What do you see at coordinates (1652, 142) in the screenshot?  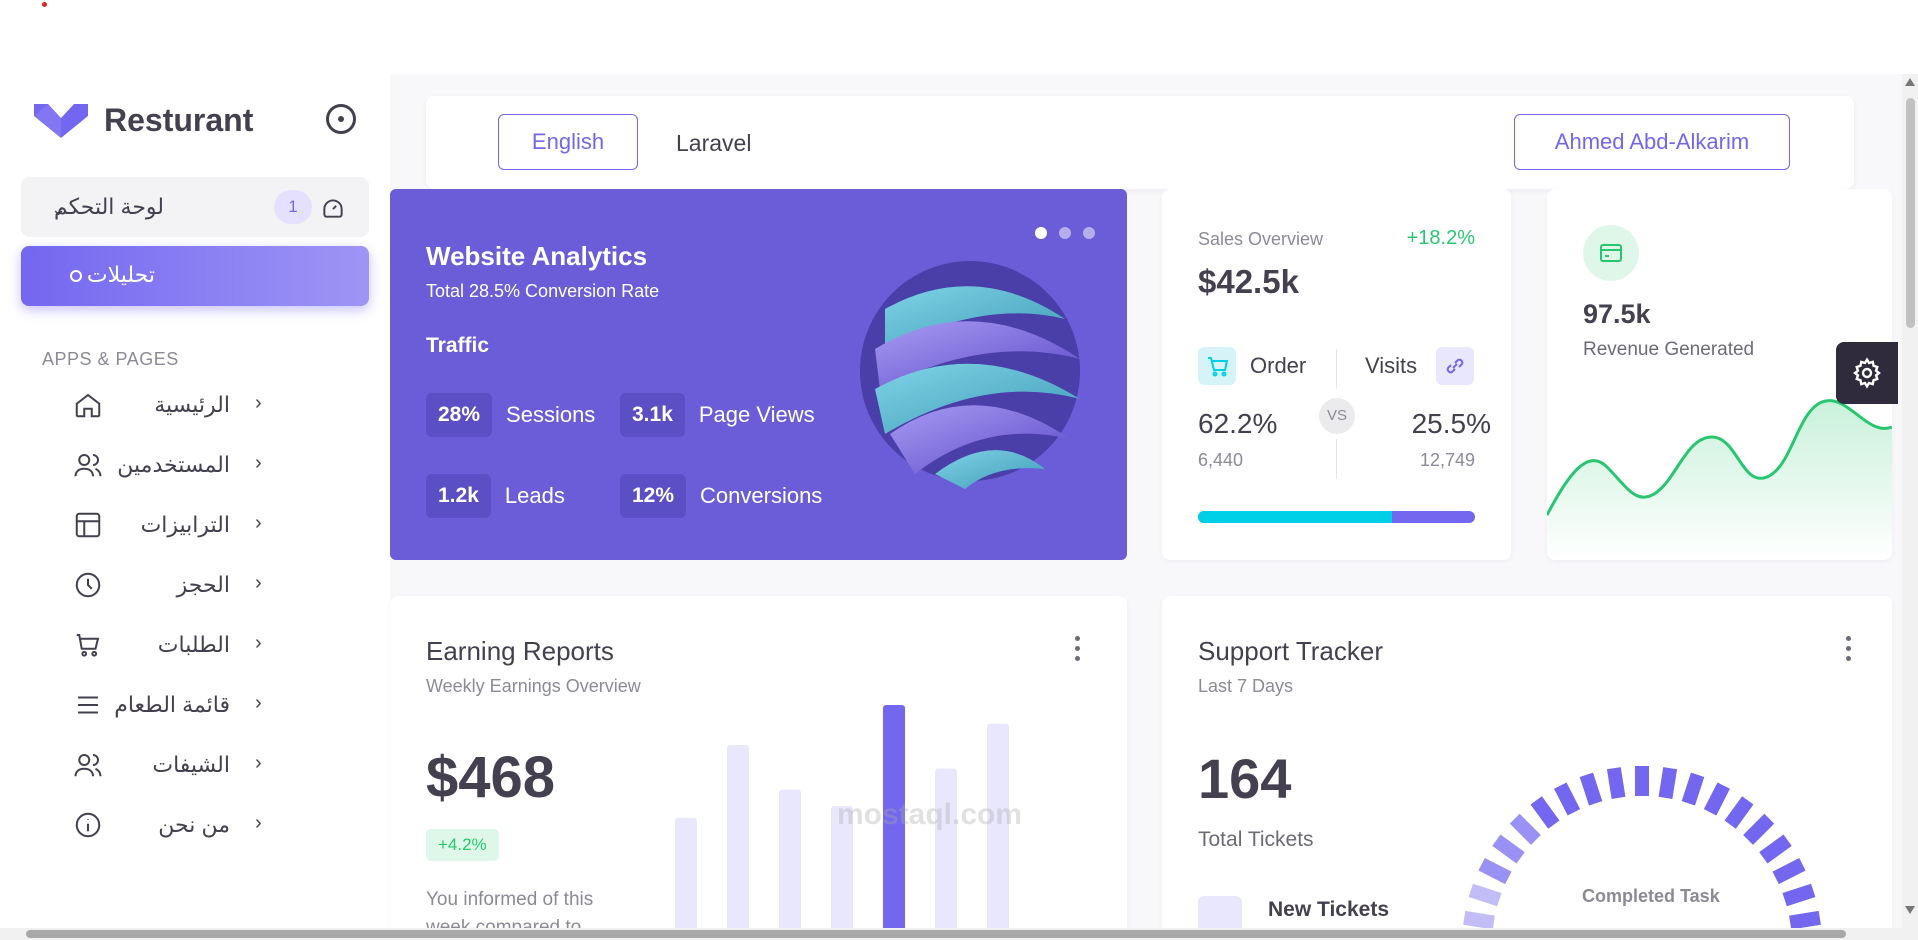 I see `user-button: Ahmed Abd-Alkarim` at bounding box center [1652, 142].